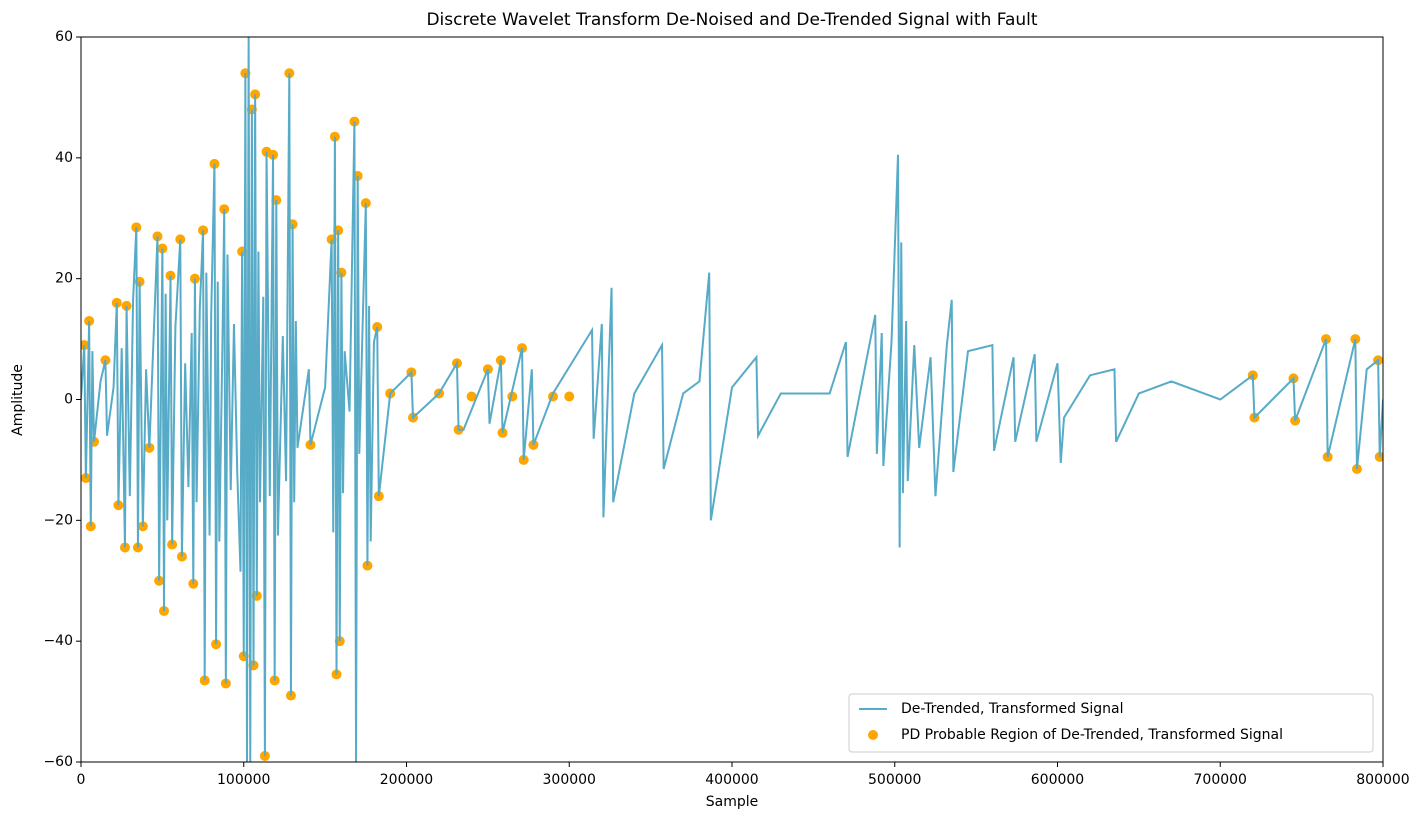  What do you see at coordinates (243, 780) in the screenshot?
I see `x-tick-label: 100000` at bounding box center [243, 780].